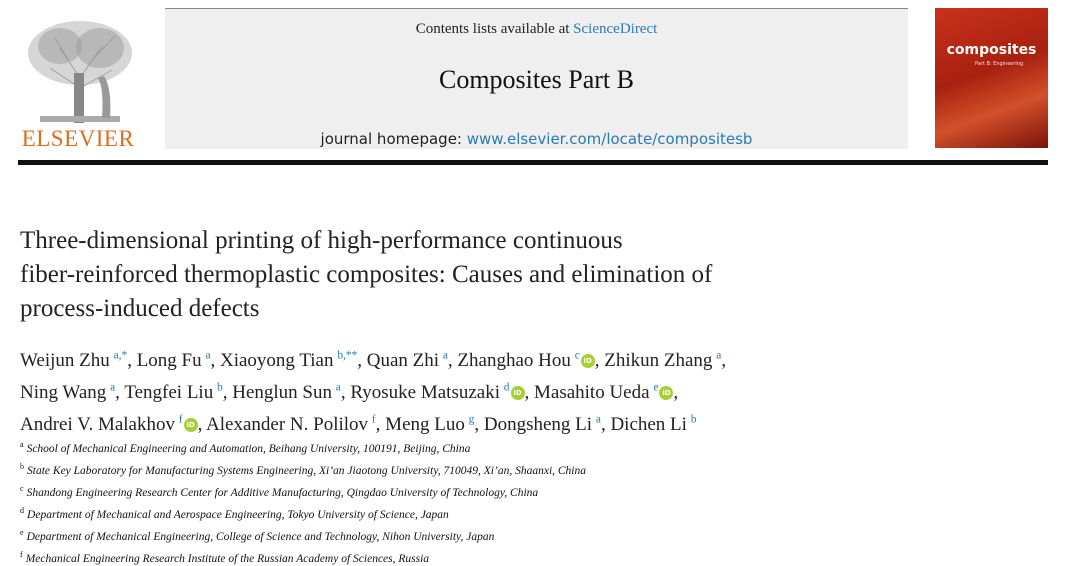  I want to click on author: Long Fu a,, so click(178, 360).